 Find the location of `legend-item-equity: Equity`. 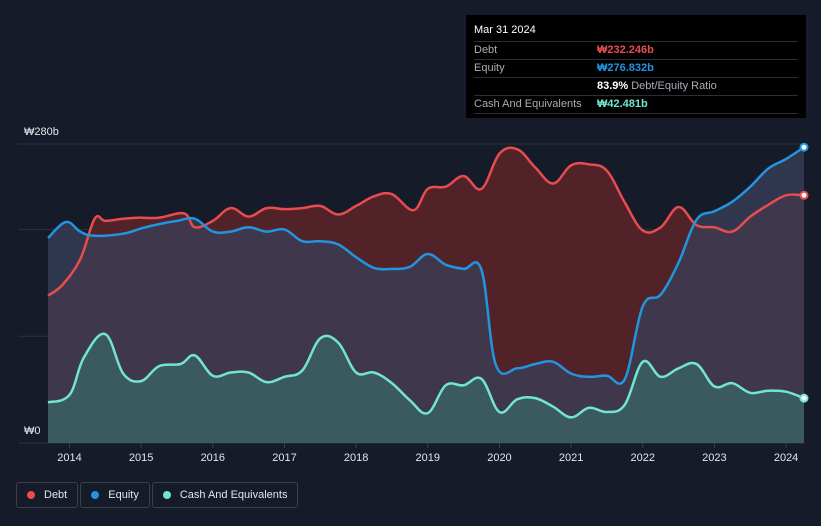

legend-item-equity: Equity is located at coordinates (115, 495).